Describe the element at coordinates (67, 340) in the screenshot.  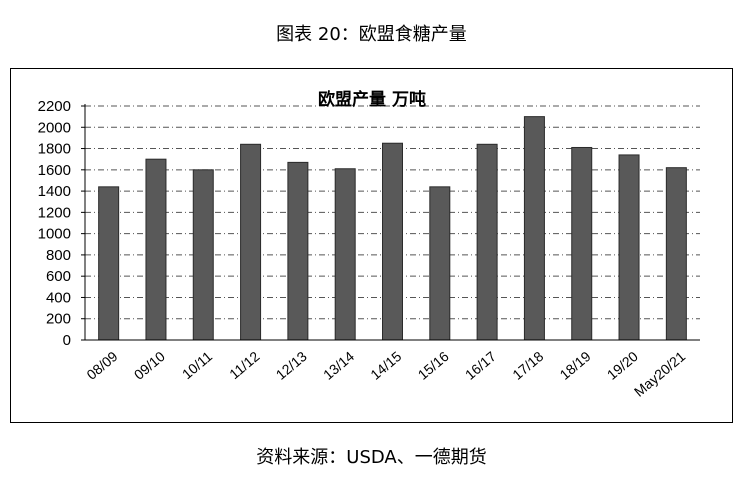
I see `y-tick-label: 0` at that location.